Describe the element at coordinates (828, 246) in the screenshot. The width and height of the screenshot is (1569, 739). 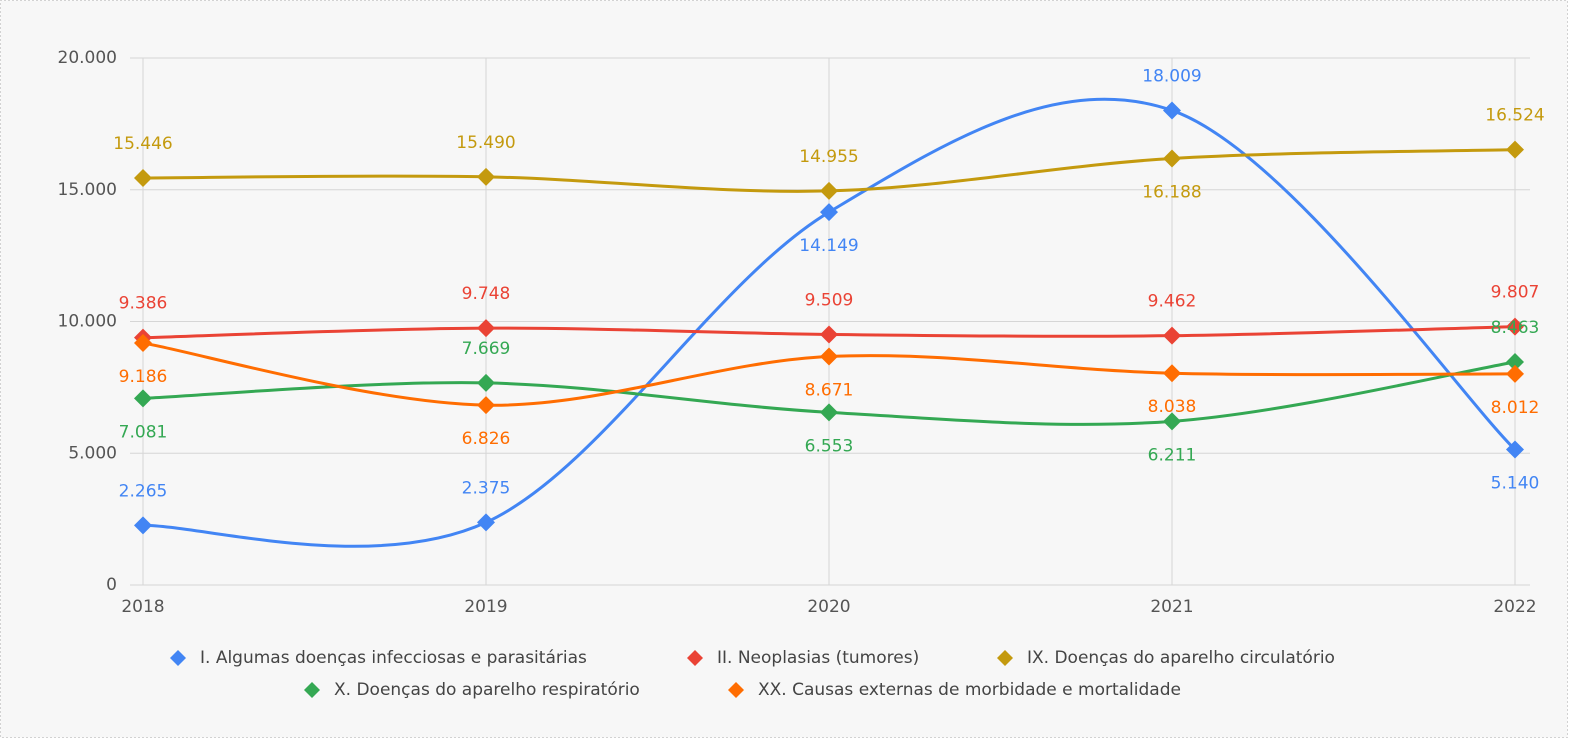
I see `data-label: 14.149` at that location.